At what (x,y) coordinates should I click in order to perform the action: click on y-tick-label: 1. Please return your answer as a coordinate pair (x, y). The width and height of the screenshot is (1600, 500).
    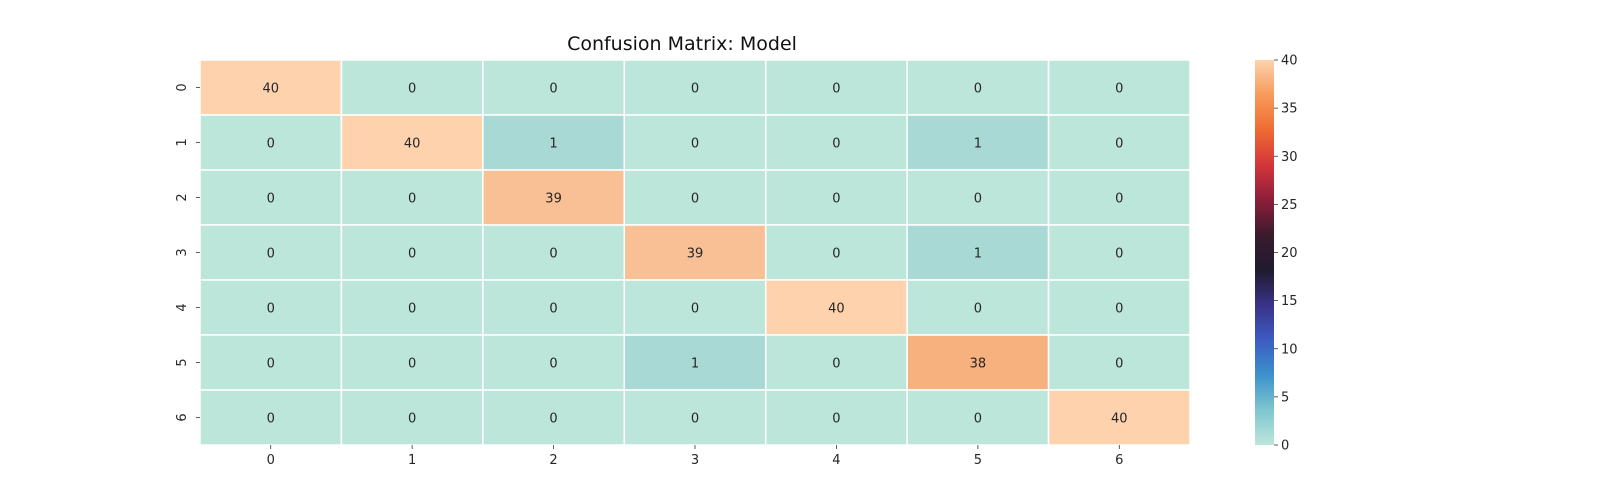
    Looking at the image, I should click on (182, 142).